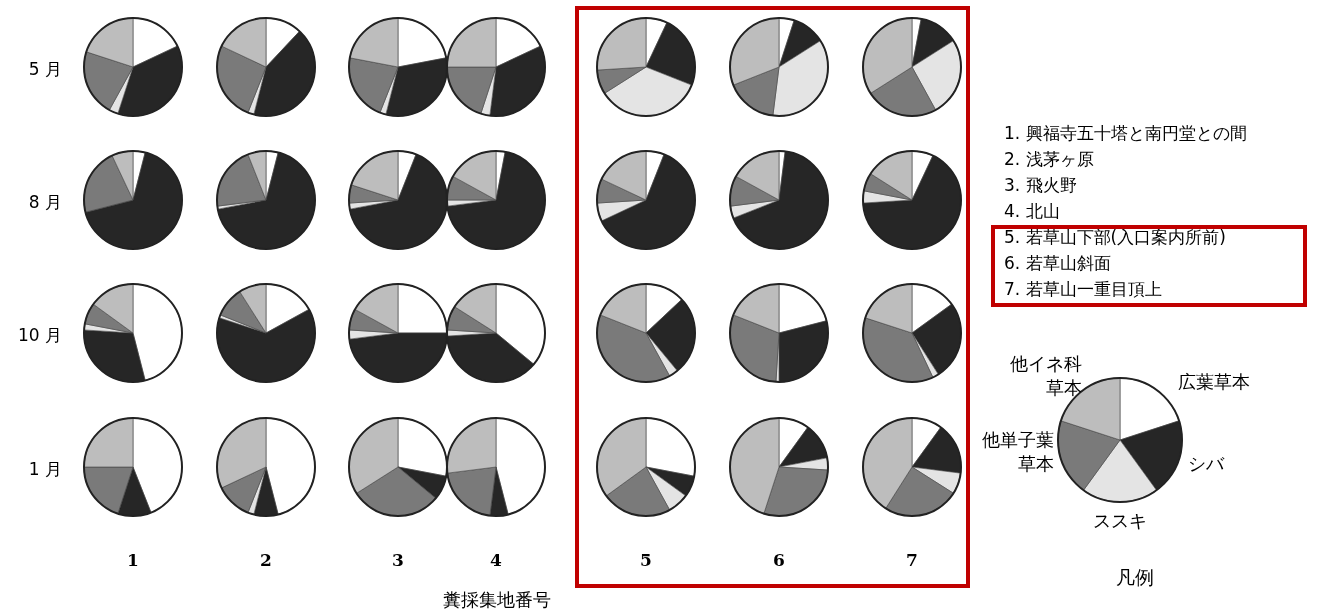 The height and width of the screenshot is (614, 1332). Describe the element at coordinates (45, 202) in the screenshot. I see `text: 8 月` at that location.